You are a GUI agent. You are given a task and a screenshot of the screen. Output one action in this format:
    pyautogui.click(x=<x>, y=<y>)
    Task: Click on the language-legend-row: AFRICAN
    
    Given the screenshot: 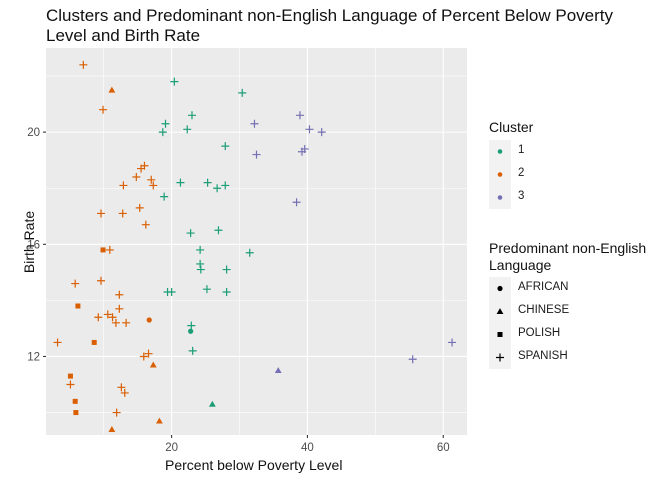 What is the action you would take?
    pyautogui.click(x=559, y=288)
    